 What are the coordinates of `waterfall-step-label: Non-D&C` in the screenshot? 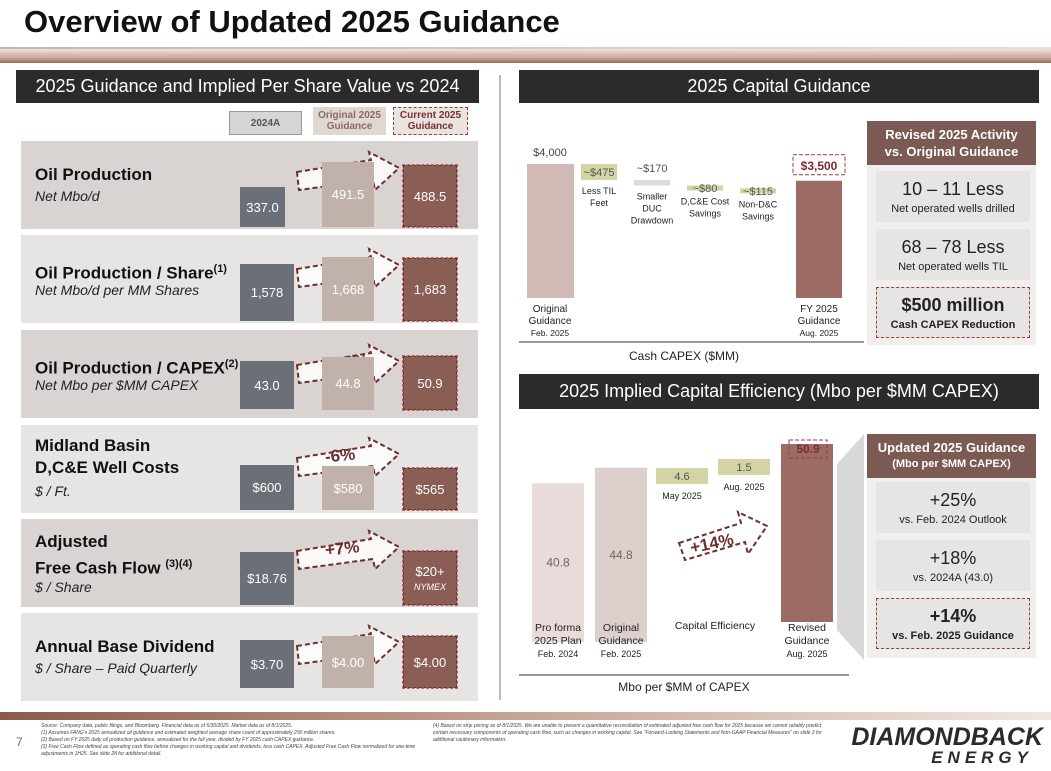 It's located at (758, 204).